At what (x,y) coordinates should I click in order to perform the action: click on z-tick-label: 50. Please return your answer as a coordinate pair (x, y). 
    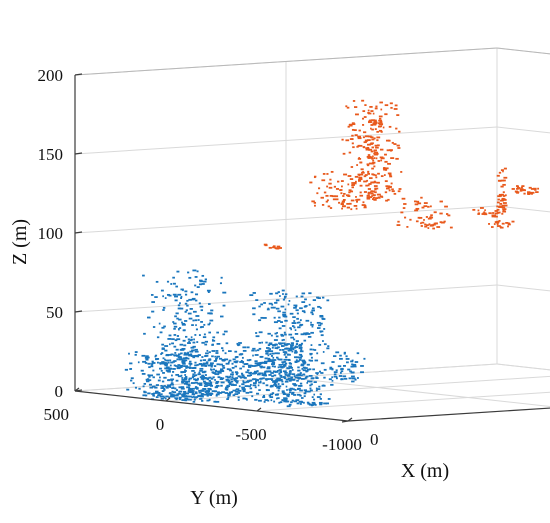
    Looking at the image, I should click on (54, 312).